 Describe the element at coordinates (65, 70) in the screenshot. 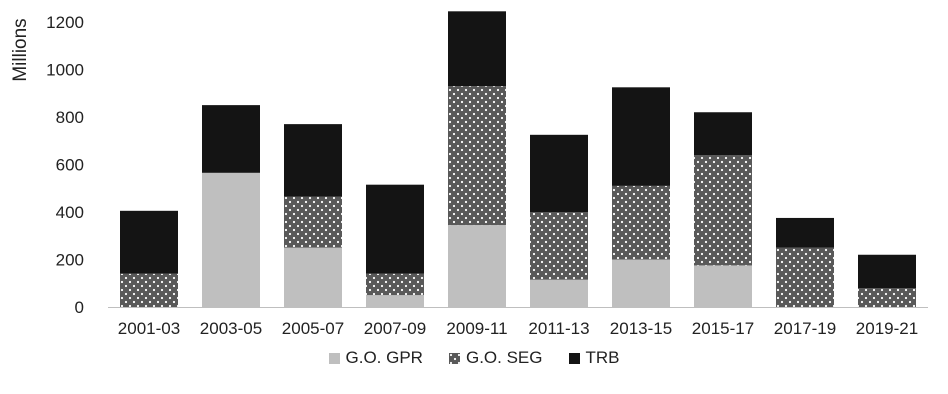

I see `y-tick-label: 1000` at that location.